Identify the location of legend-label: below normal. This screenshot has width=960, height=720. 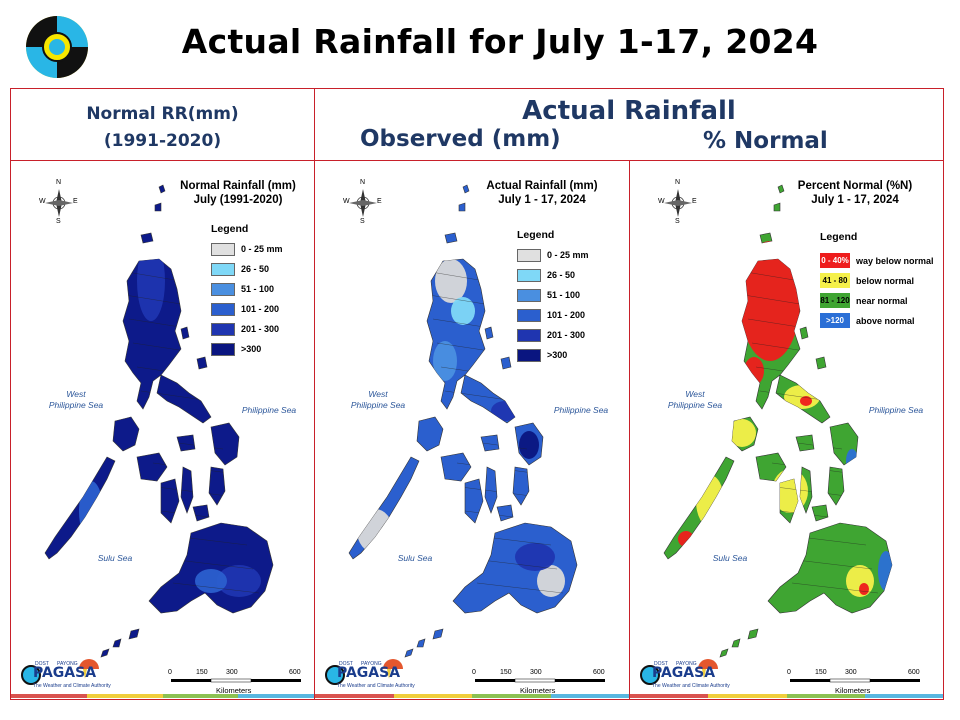
(885, 281).